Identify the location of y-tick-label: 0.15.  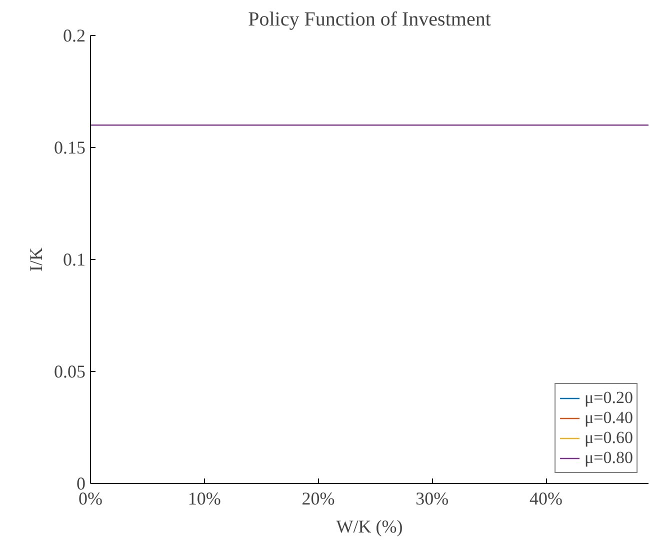
(70, 148).